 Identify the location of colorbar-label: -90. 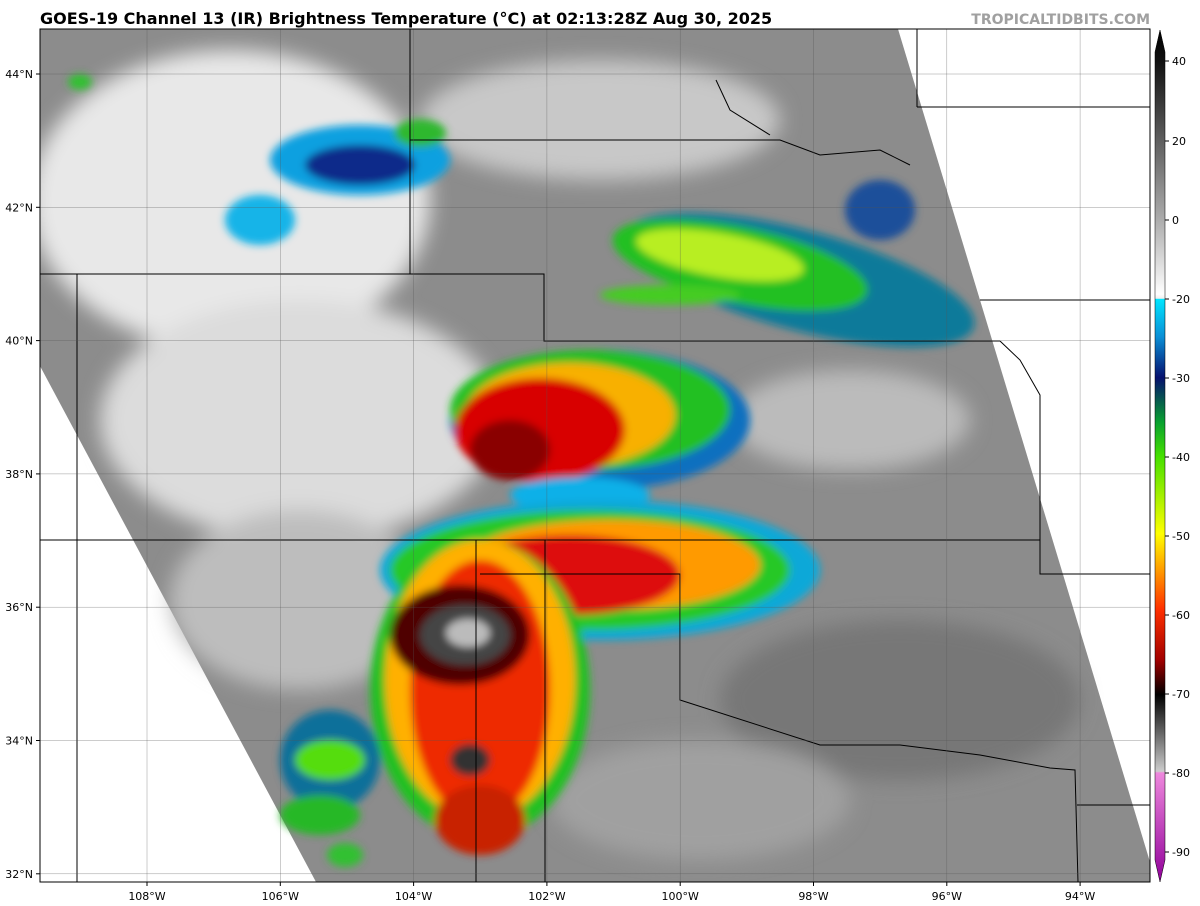
(1181, 852).